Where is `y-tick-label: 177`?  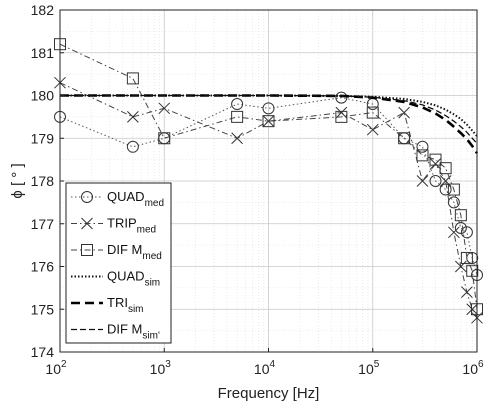 y-tick-label: 177 is located at coordinates (43, 224).